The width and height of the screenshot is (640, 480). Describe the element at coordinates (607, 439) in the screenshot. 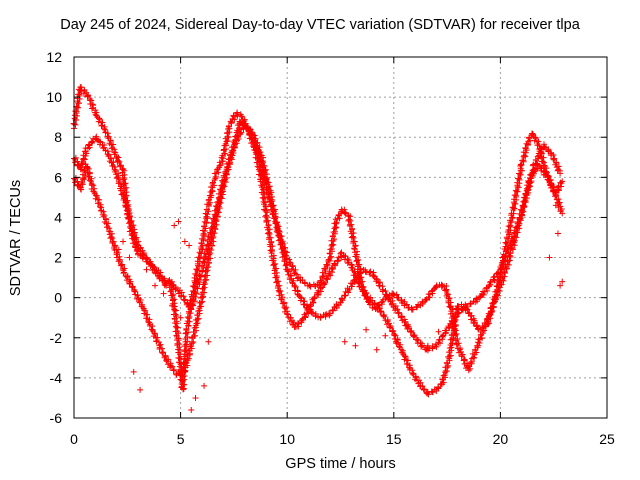

I see `x-tick-label: 25` at that location.